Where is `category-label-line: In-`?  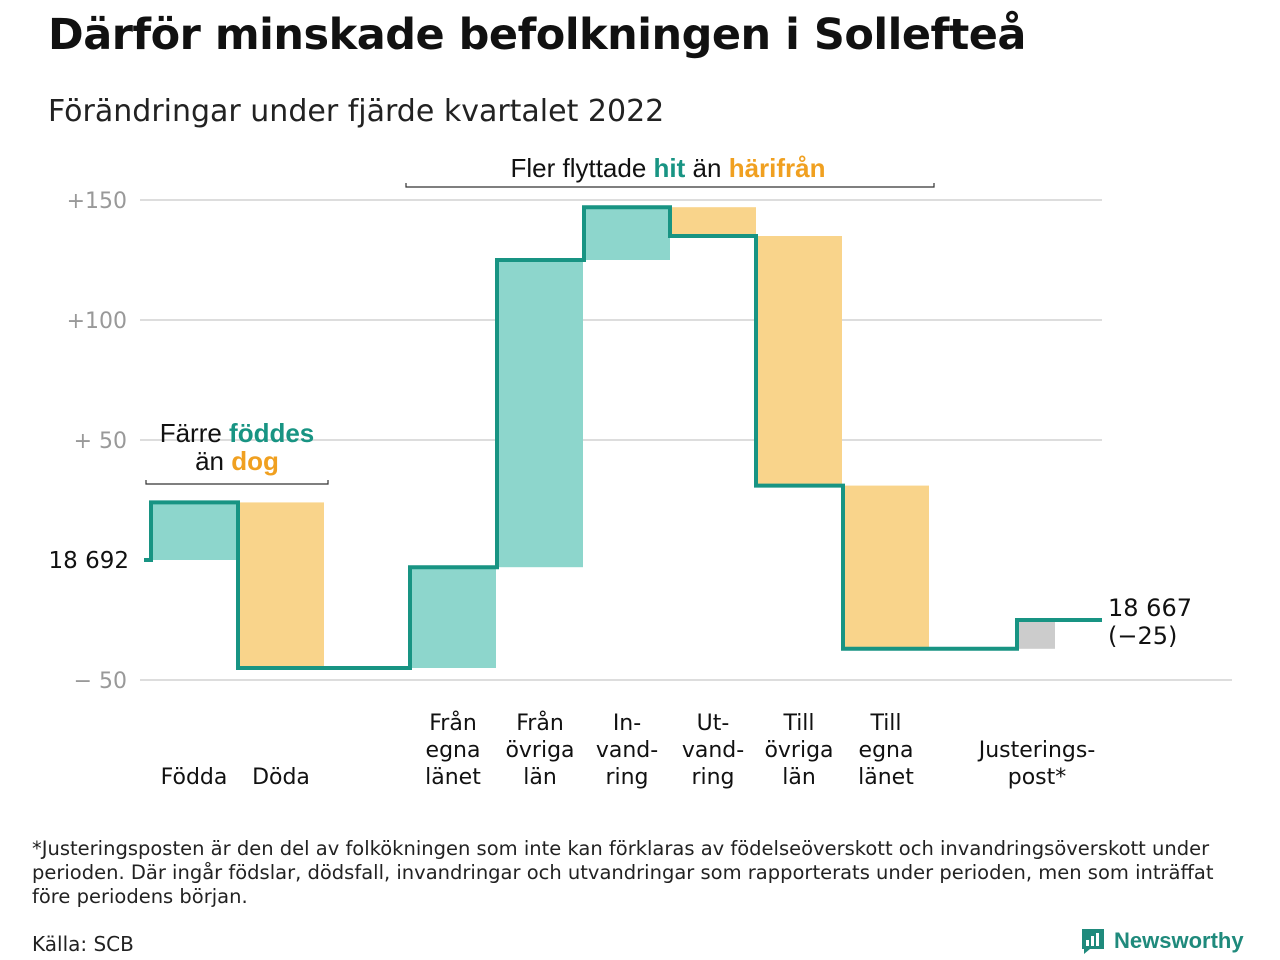 category-label-line: In- is located at coordinates (627, 723).